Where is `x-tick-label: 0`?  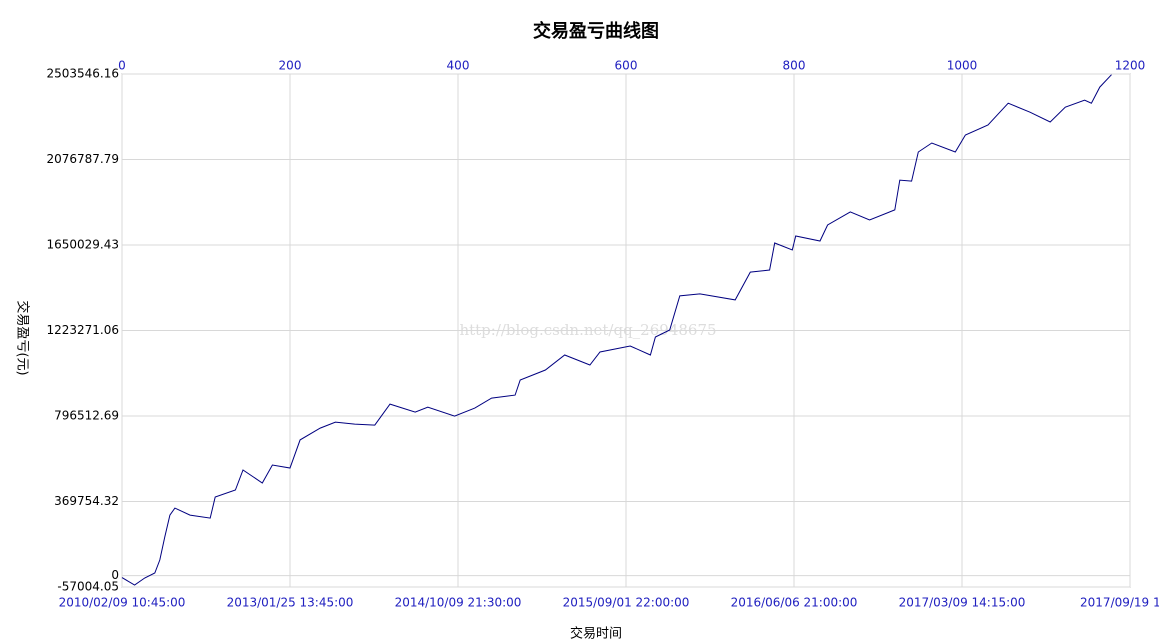 x-tick-label: 0 is located at coordinates (122, 66).